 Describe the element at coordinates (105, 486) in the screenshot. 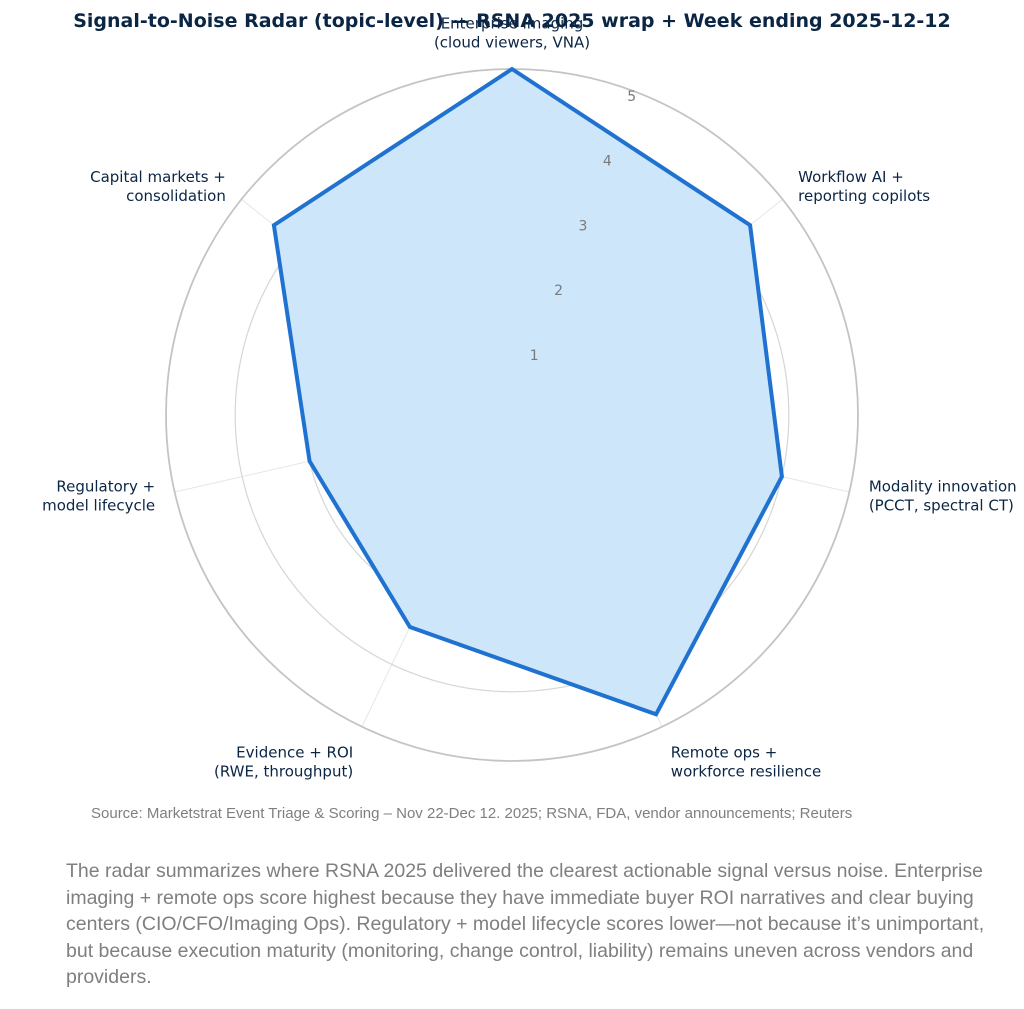

I see `axis-label: Regulatory +` at that location.